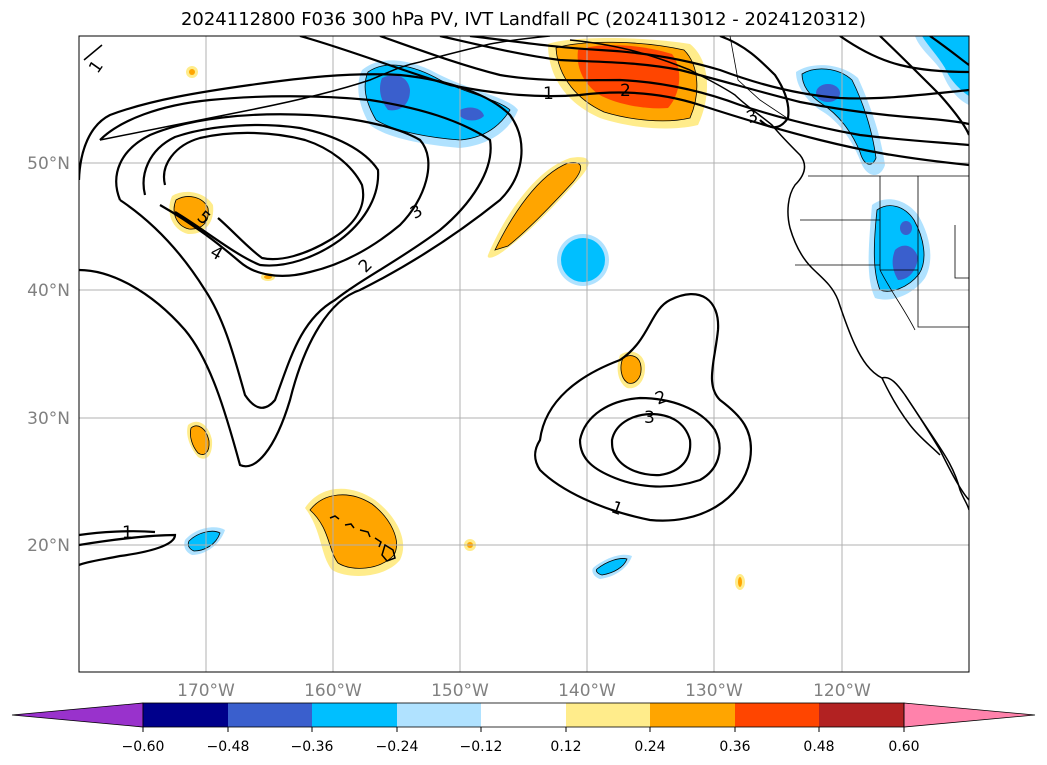 This screenshot has width=1047, height=765. What do you see at coordinates (48, 419) in the screenshot?
I see `lat-label-30n: 30°N` at bounding box center [48, 419].